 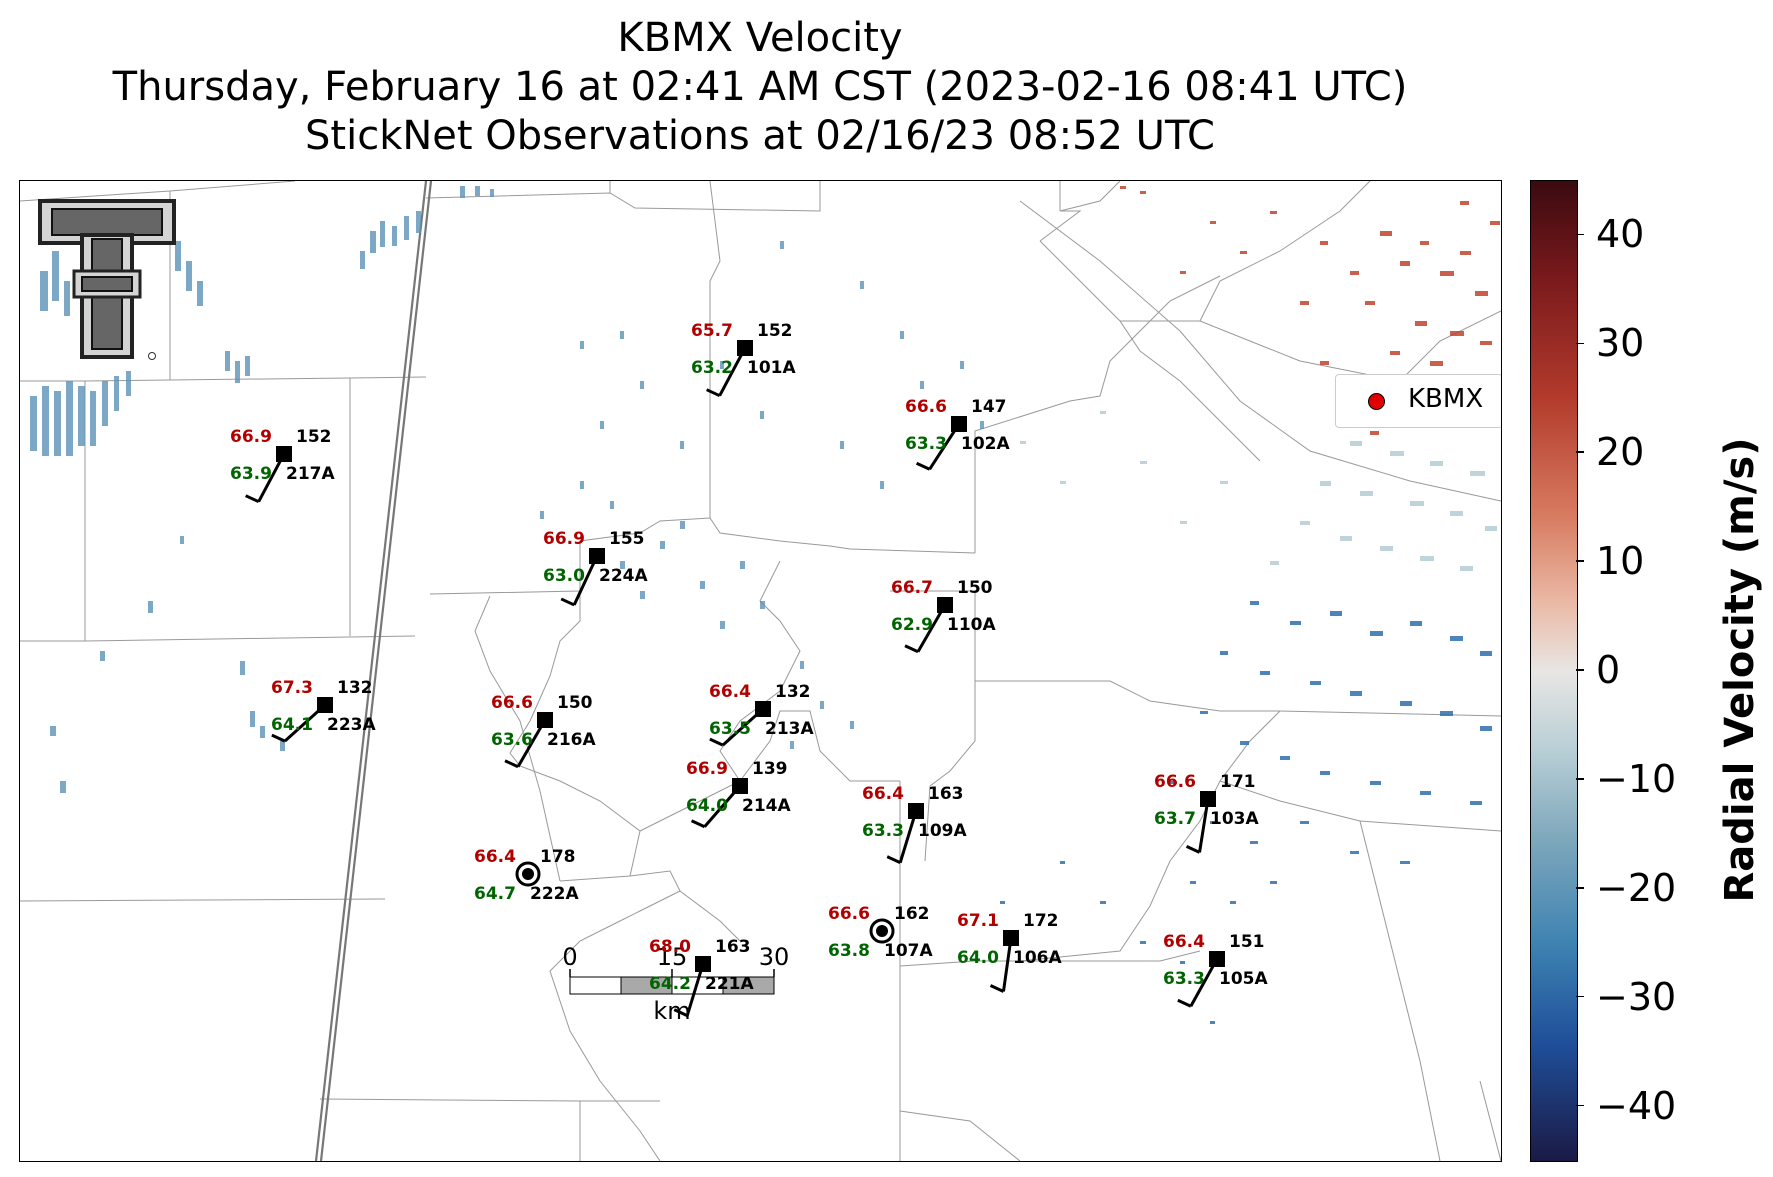 What do you see at coordinates (1238, 782) in the screenshot?
I see `station-wind-direction: 171` at bounding box center [1238, 782].